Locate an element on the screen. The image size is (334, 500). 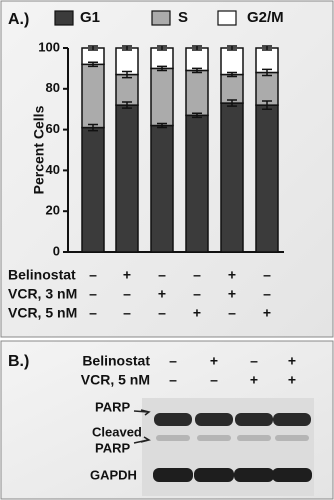
y-axis-label: Percent Cells is located at coordinates (39, 149).